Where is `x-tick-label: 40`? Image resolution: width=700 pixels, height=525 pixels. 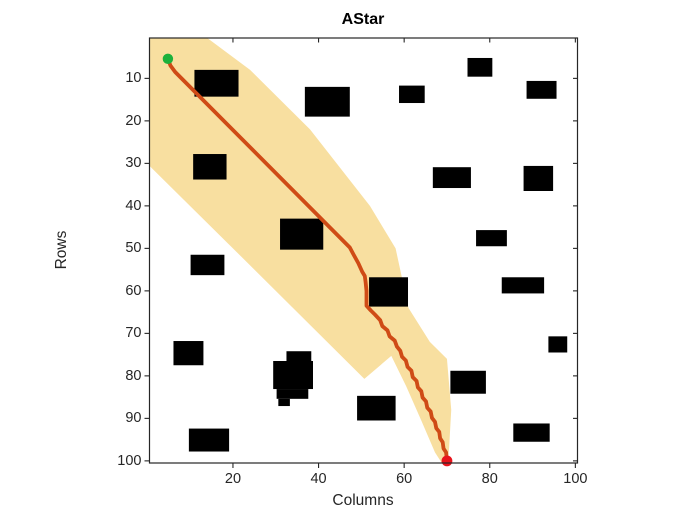
x-tick-label: 40 is located at coordinates (318, 479).